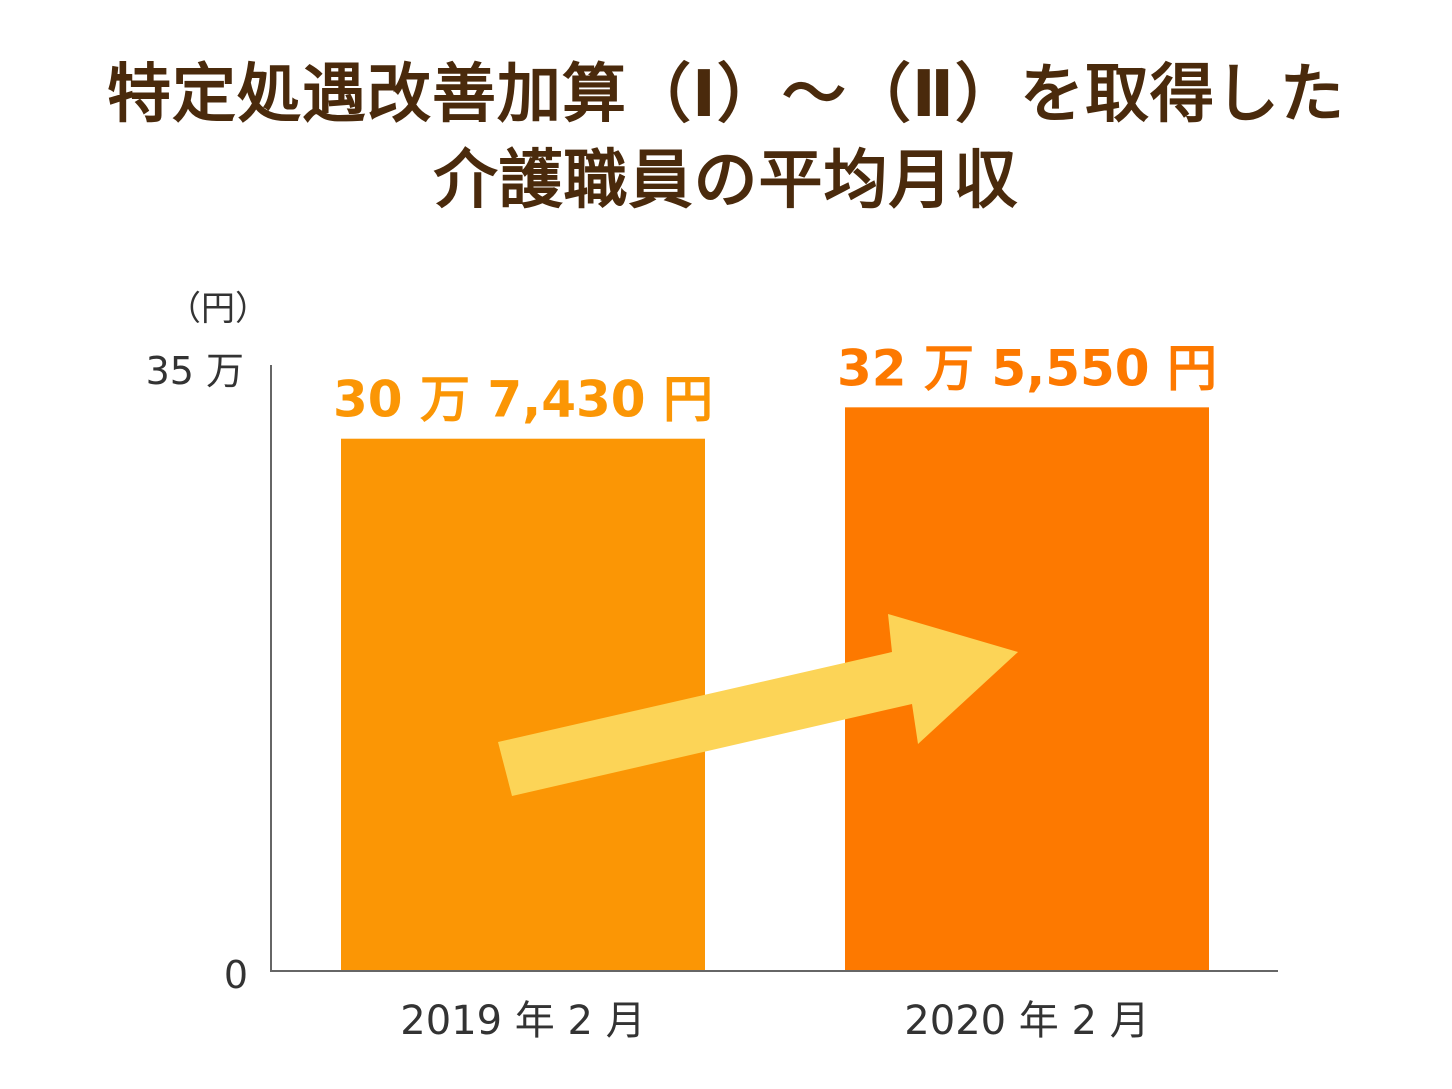  I want to click on data-label-1: 30 万 7,430 円, so click(523, 400).